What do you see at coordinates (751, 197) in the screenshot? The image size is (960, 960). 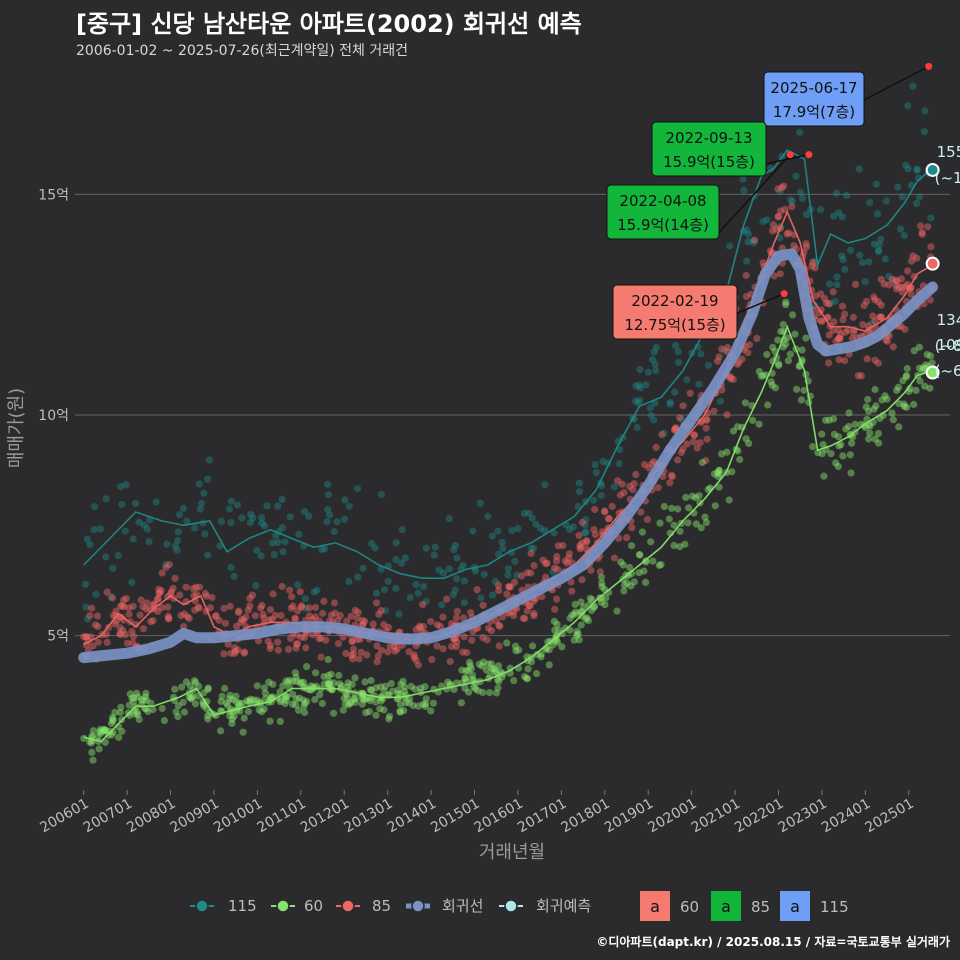 I see `annotation-leader` at bounding box center [751, 197].